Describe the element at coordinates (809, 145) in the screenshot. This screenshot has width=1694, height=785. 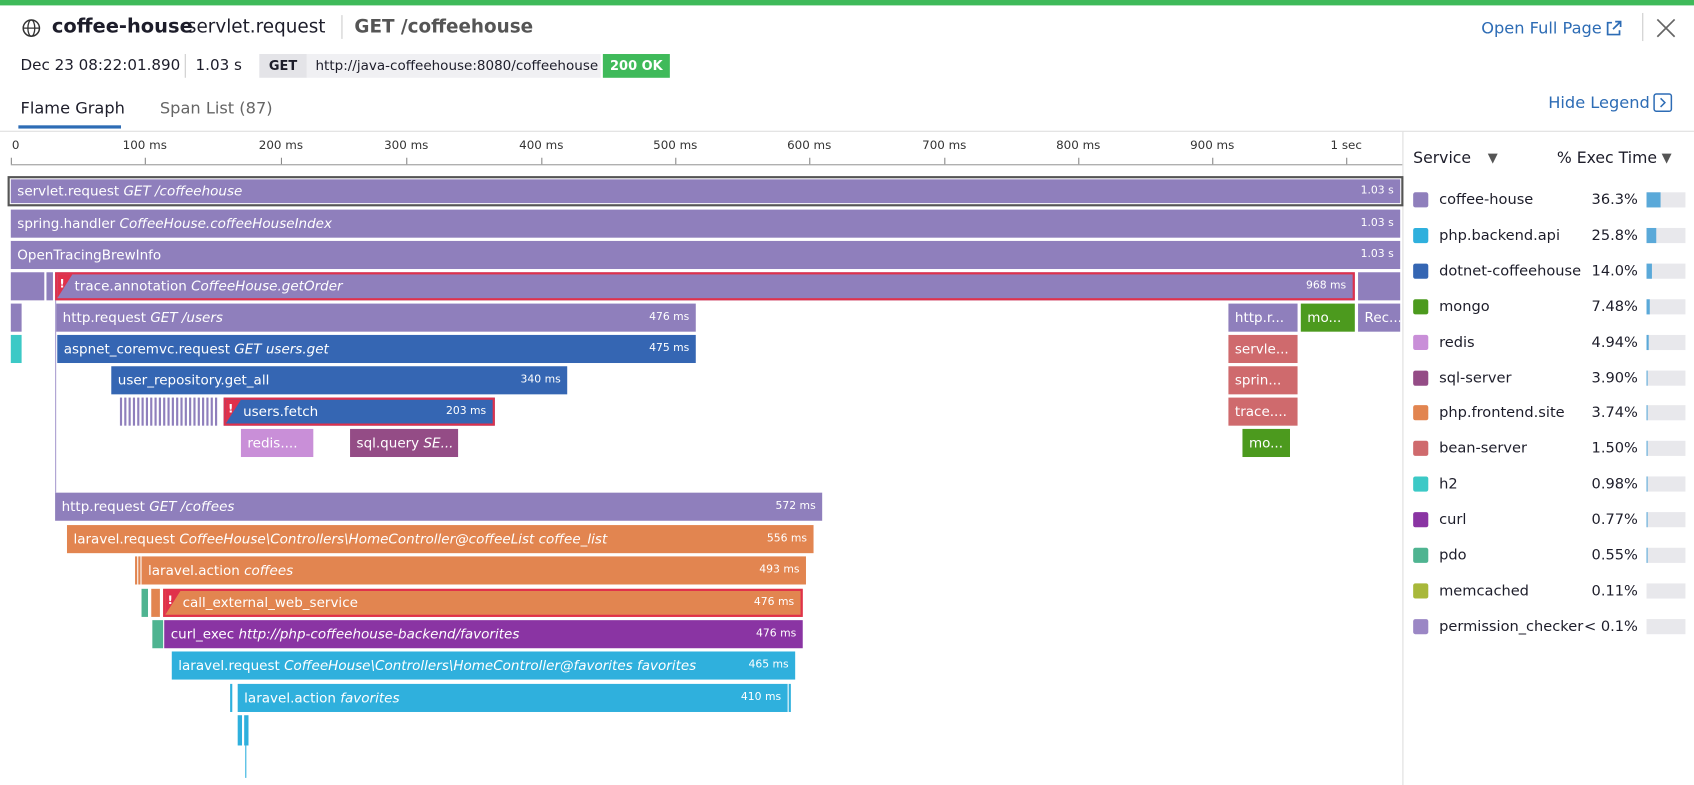
I see `ruler-label: 600 ms` at that location.